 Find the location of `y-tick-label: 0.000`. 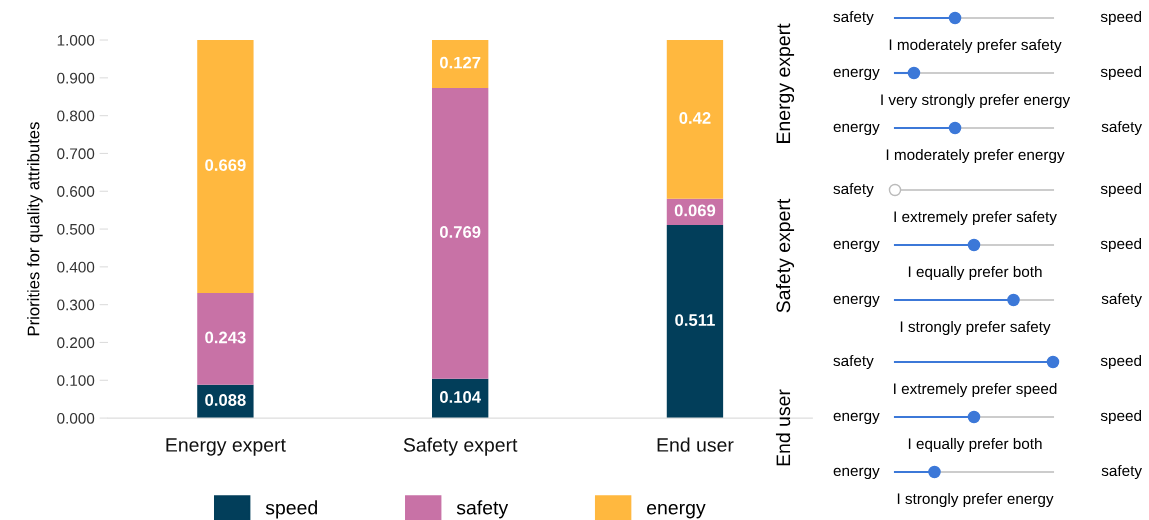

y-tick-label: 0.000 is located at coordinates (76, 418).